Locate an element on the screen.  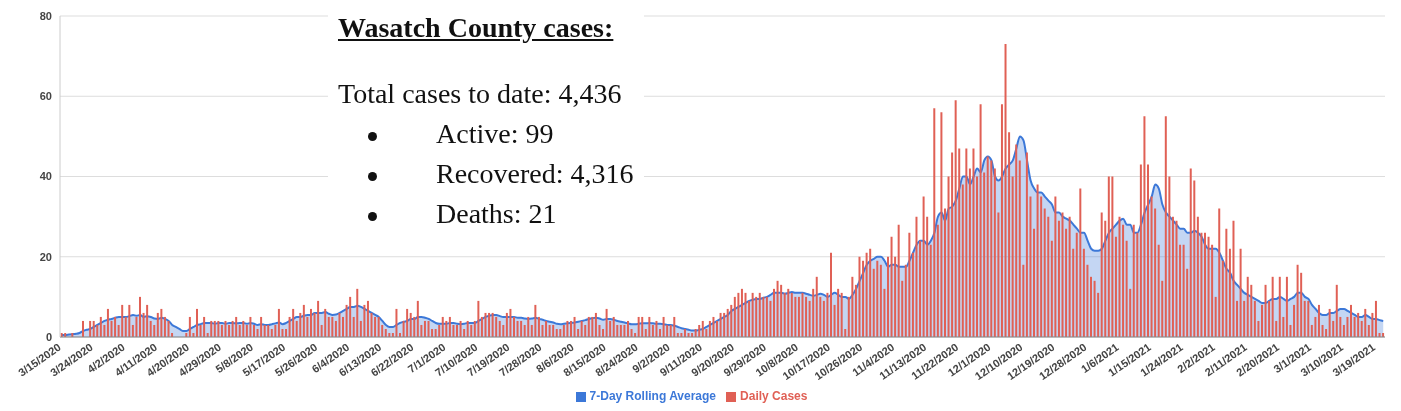
legend-label: Daily Cases is located at coordinates (774, 396).